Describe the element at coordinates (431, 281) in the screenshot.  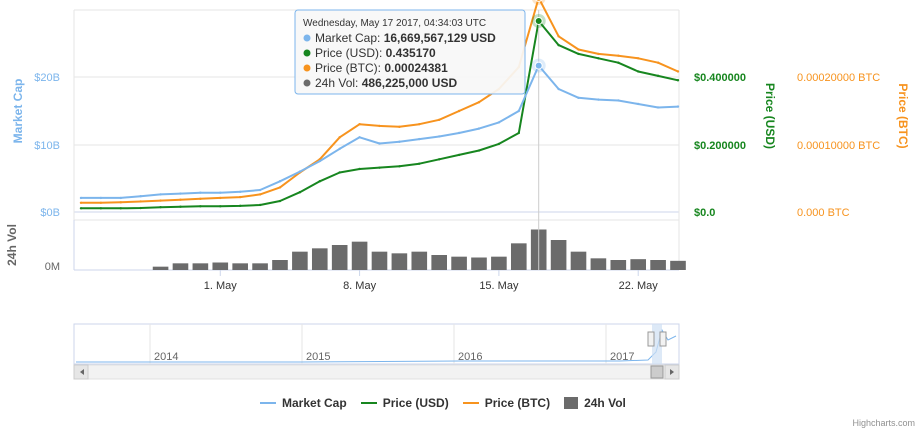
I see `x-axis: 1. May 8. May 15. May 22. May` at that location.